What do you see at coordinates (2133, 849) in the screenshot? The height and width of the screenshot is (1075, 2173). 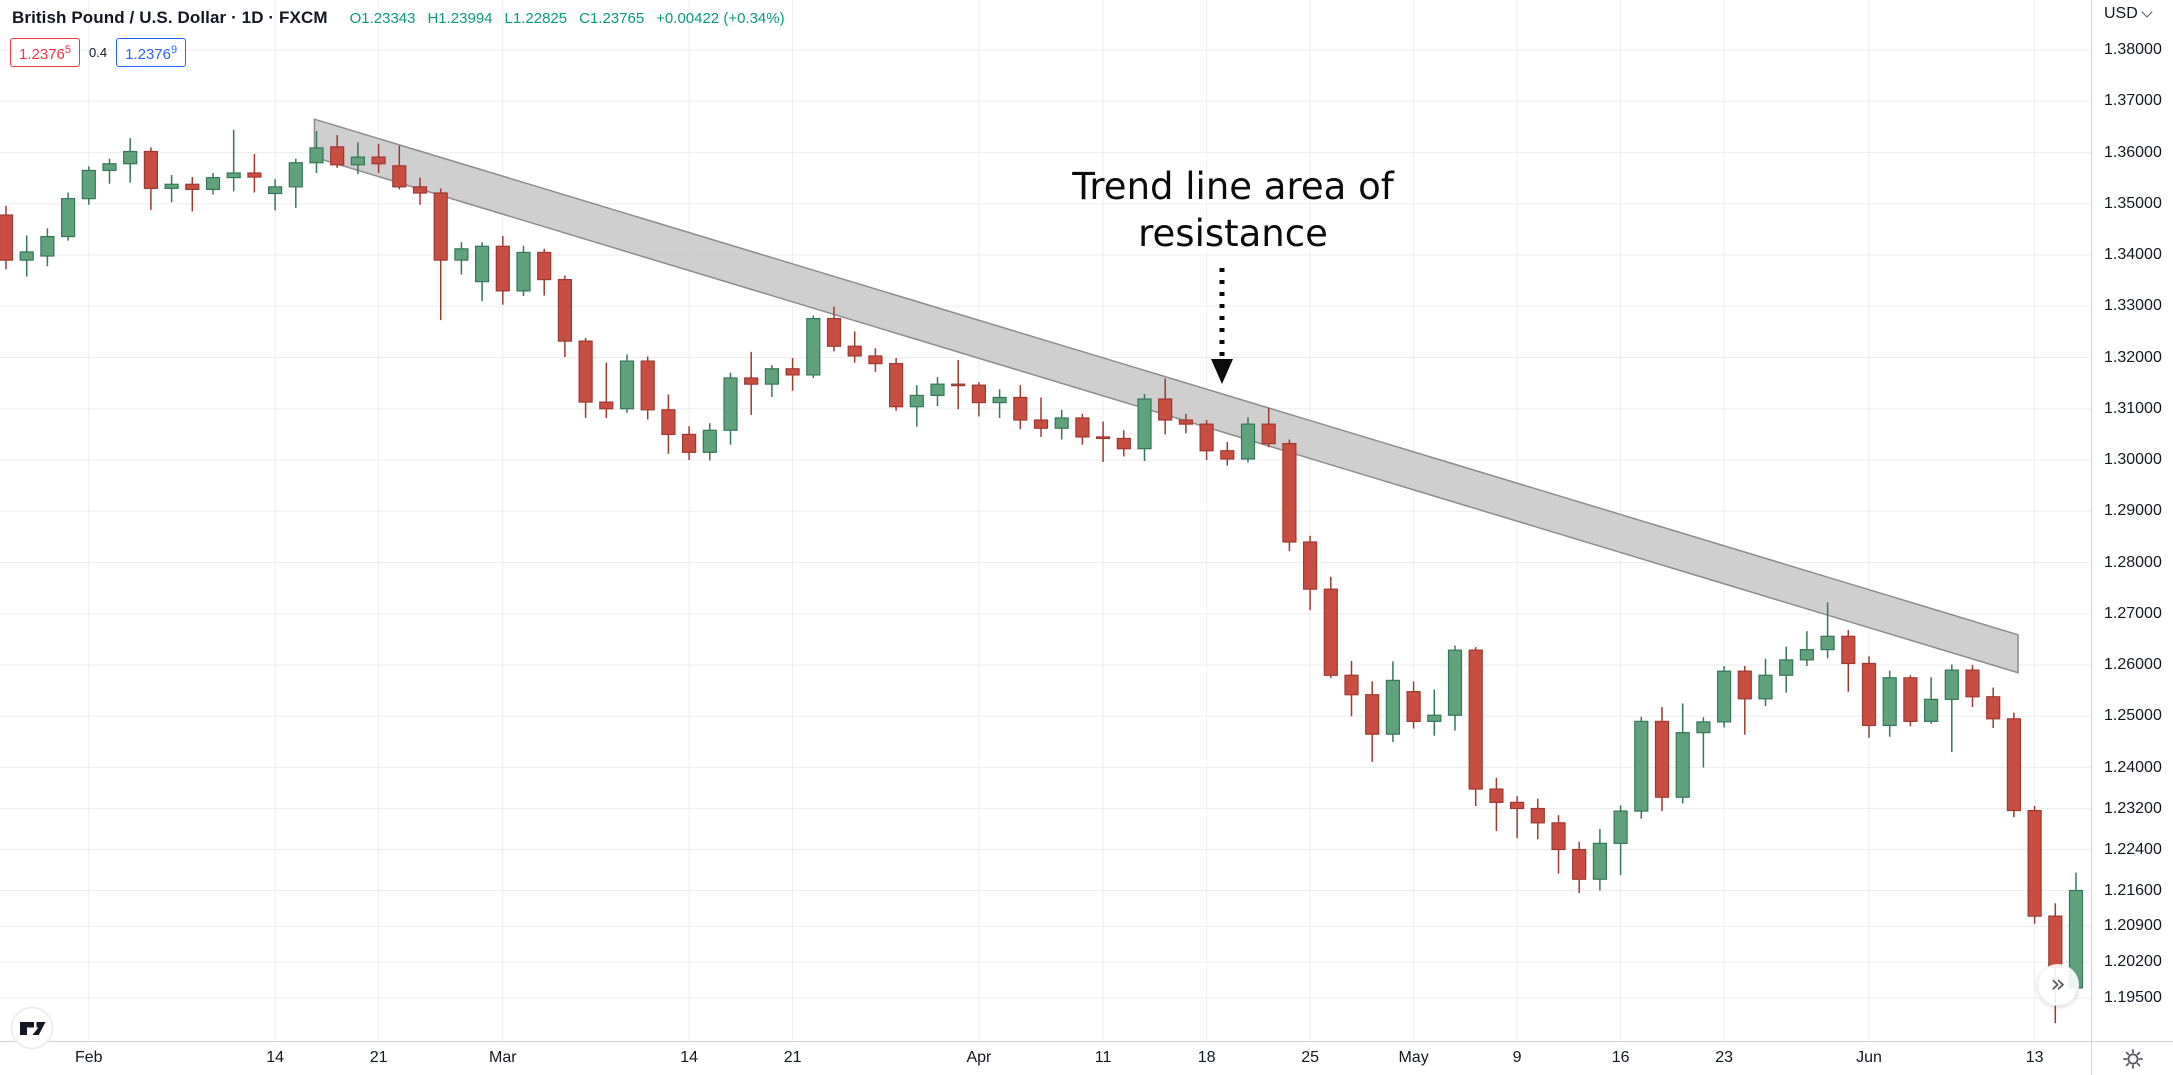 I see `price-axis-label: 1.22400` at bounding box center [2133, 849].